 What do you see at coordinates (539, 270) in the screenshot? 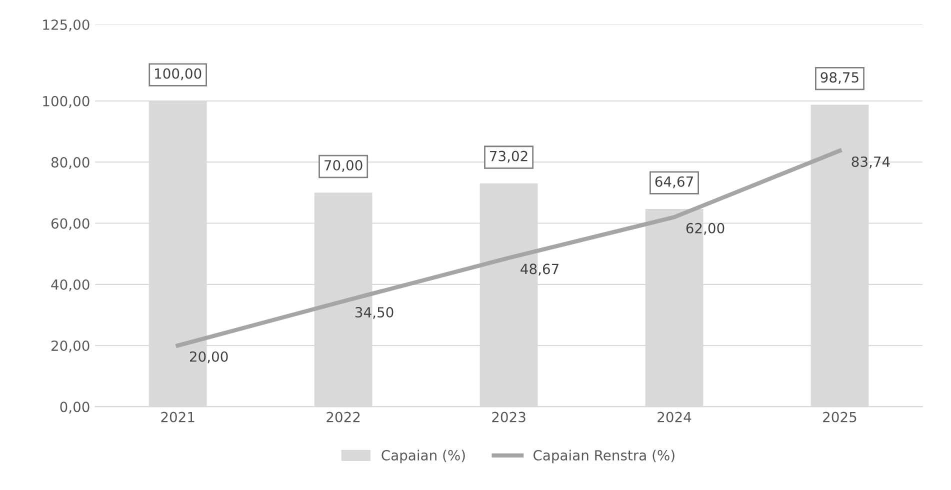
I see `data-label: 48,67` at bounding box center [539, 270].